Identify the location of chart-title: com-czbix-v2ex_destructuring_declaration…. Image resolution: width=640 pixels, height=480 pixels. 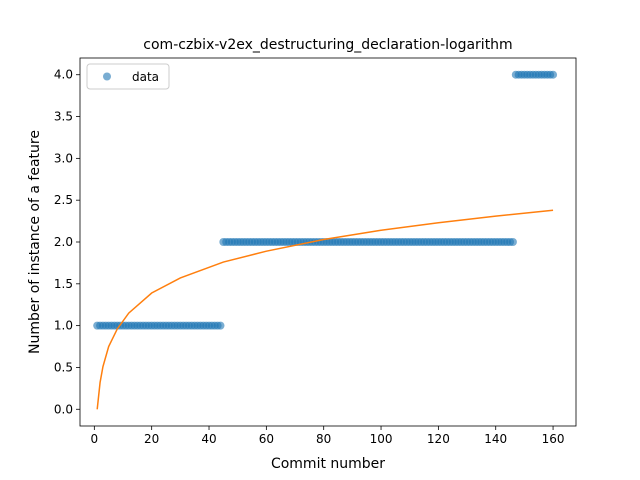
(327, 45).